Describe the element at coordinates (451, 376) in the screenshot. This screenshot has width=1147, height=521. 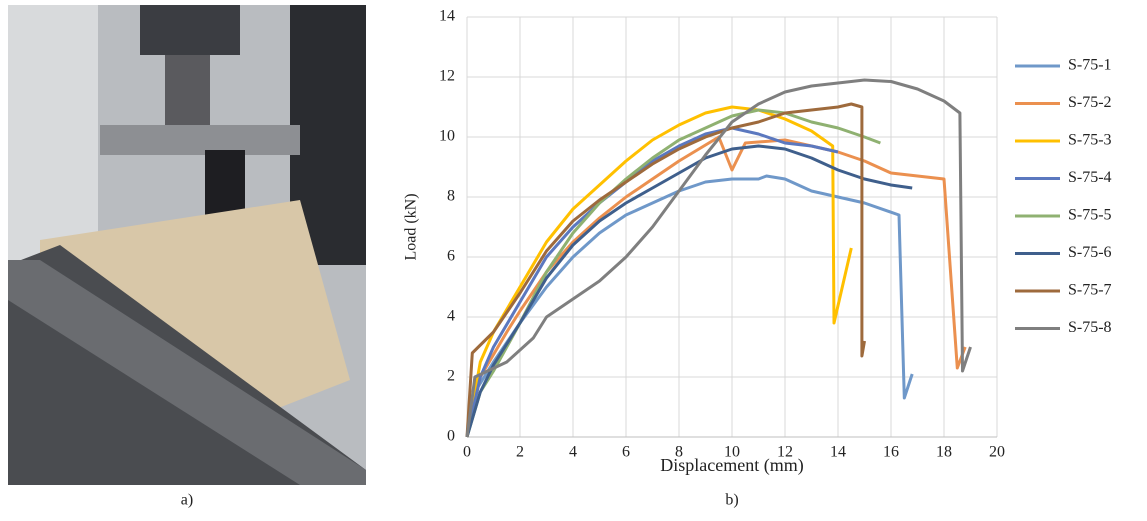
I see `y-tick-label: 2` at that location.